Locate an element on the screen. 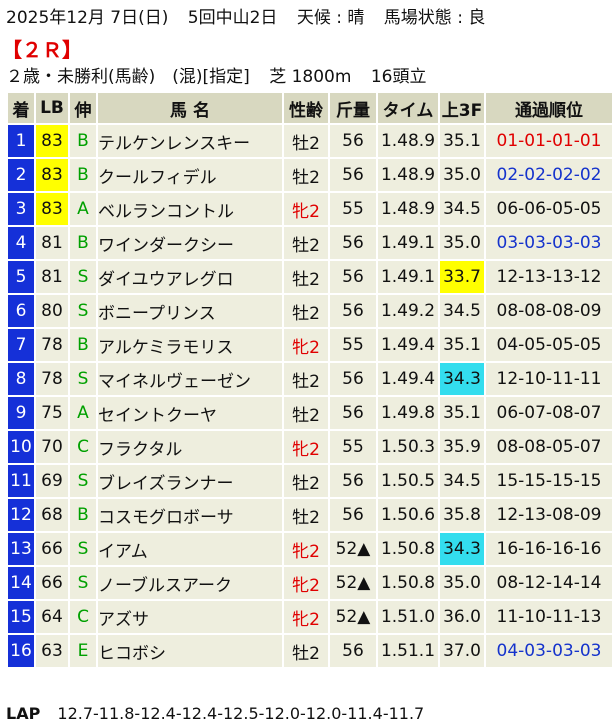 This screenshot has height=727, width=613. finish-position: 2 is located at coordinates (21, 175).